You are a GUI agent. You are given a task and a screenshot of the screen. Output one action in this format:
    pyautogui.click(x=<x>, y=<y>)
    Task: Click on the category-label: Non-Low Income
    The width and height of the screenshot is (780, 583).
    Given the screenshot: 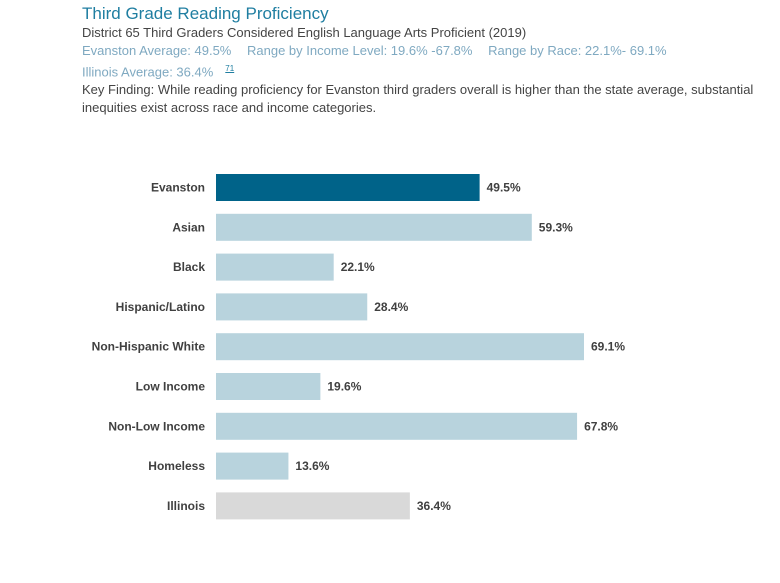 What is the action you would take?
    pyautogui.click(x=156, y=426)
    